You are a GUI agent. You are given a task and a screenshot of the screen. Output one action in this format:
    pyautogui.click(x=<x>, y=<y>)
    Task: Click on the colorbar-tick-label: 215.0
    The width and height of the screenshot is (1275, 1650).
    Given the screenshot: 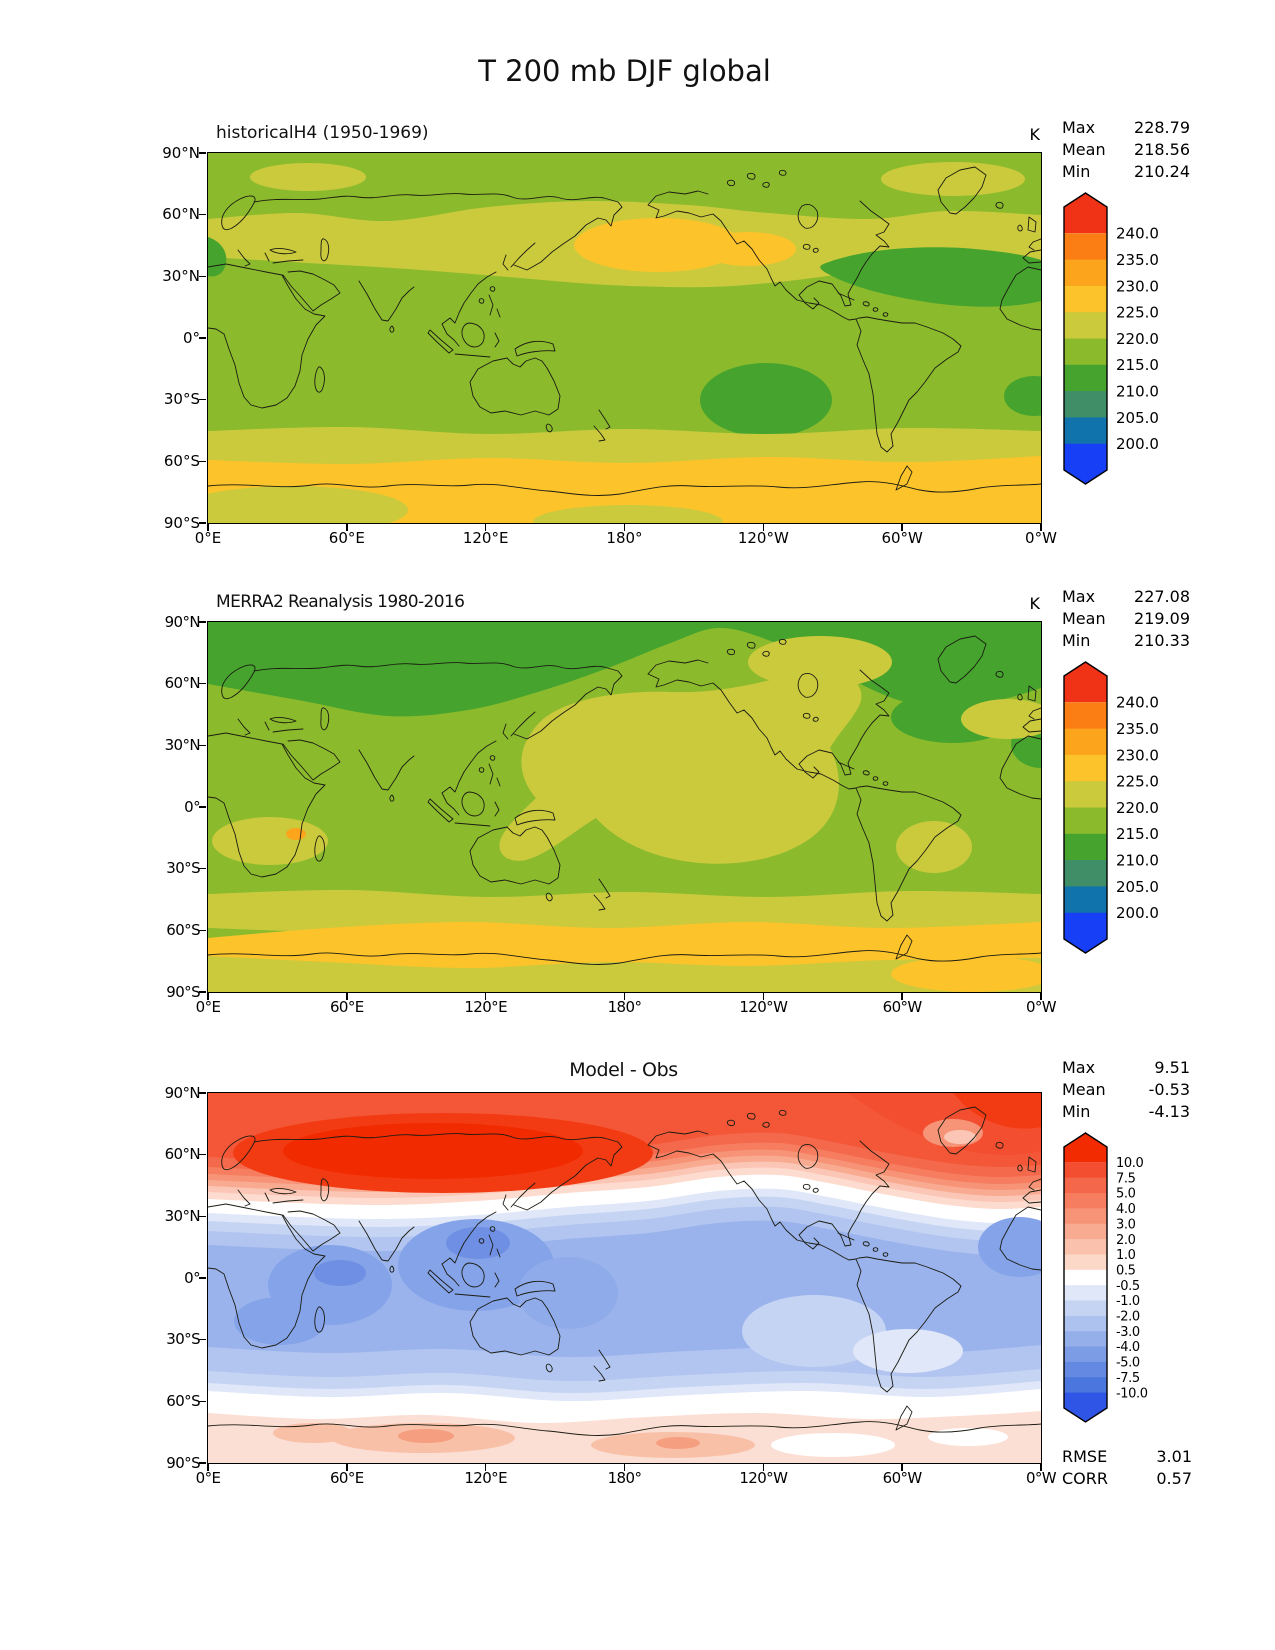 What is the action you would take?
    pyautogui.click(x=1137, y=365)
    